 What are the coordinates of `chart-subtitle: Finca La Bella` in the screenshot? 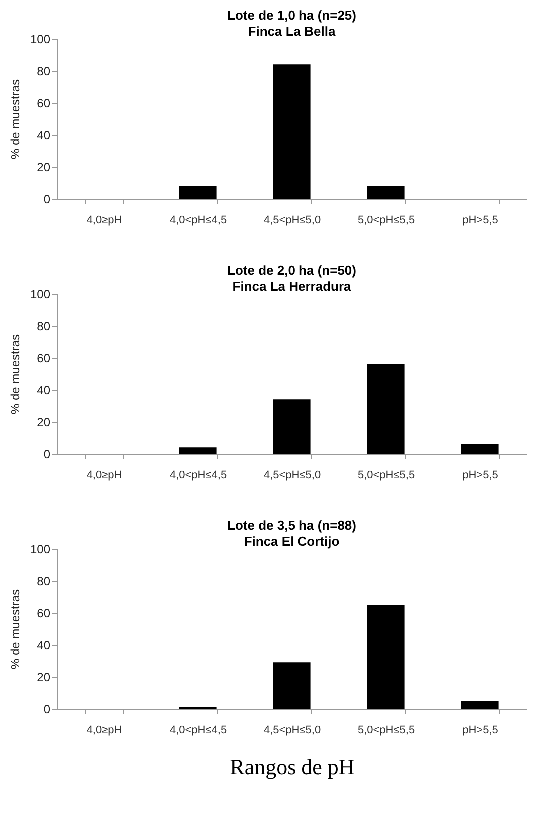 It's located at (292, 31).